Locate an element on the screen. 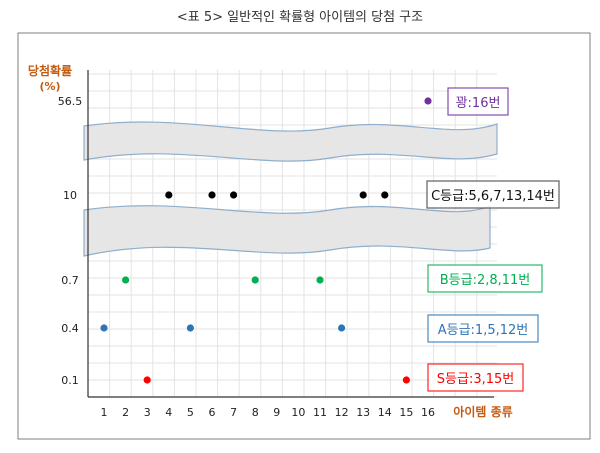 This screenshot has width=600, height=453. x-tick-label: 16 is located at coordinates (428, 412).